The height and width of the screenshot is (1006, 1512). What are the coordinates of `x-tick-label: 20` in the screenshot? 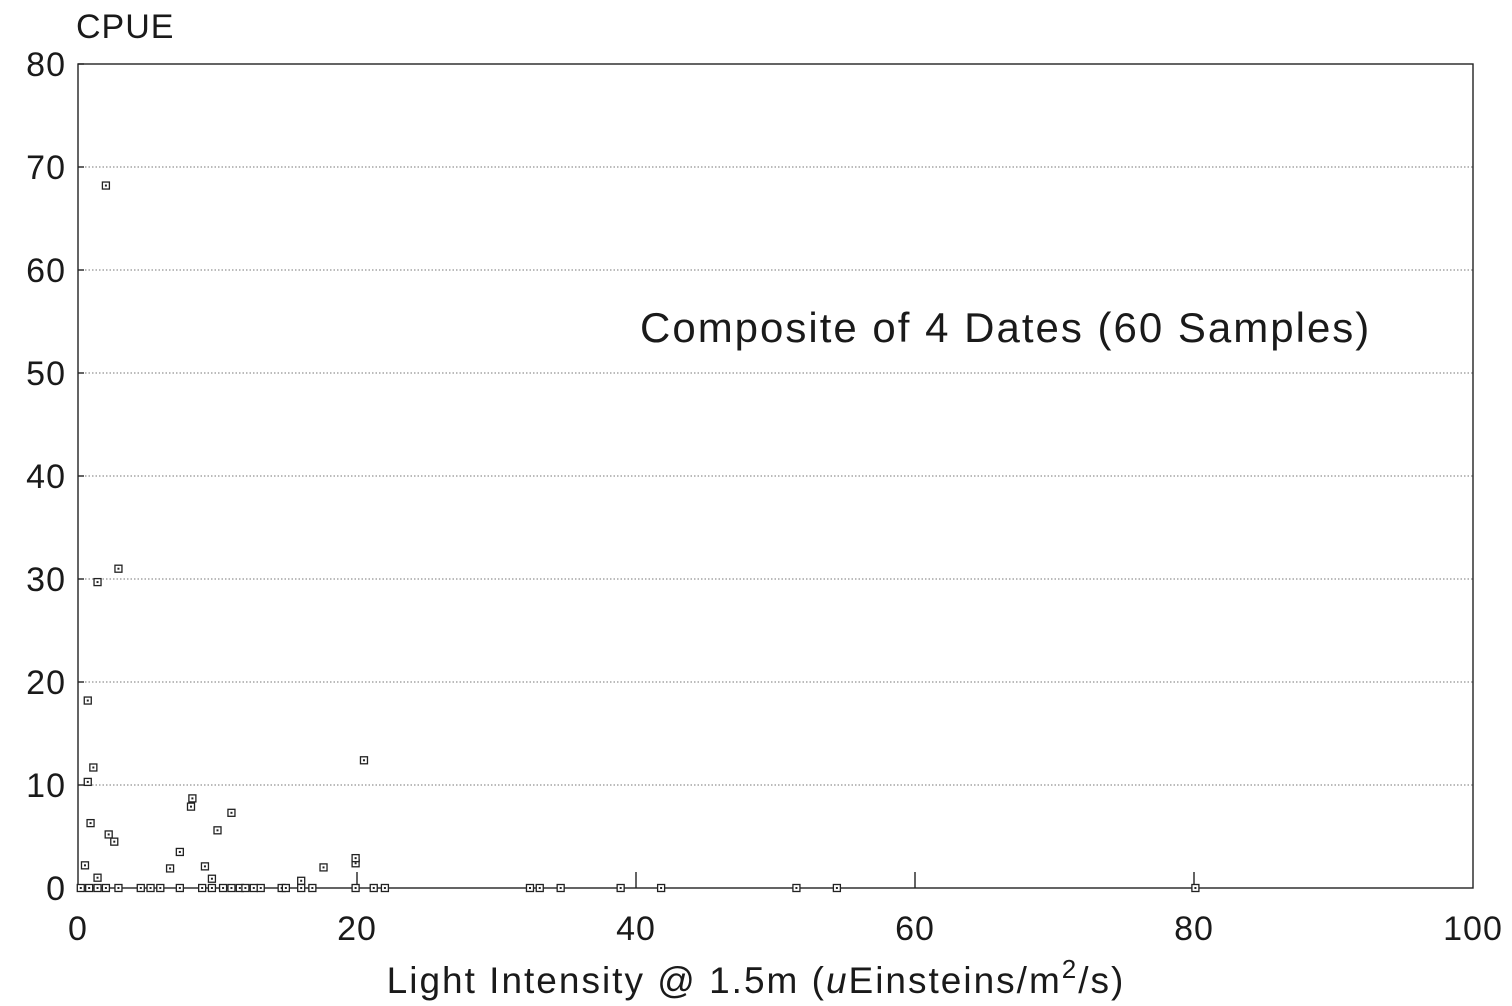 It's located at (357, 929).